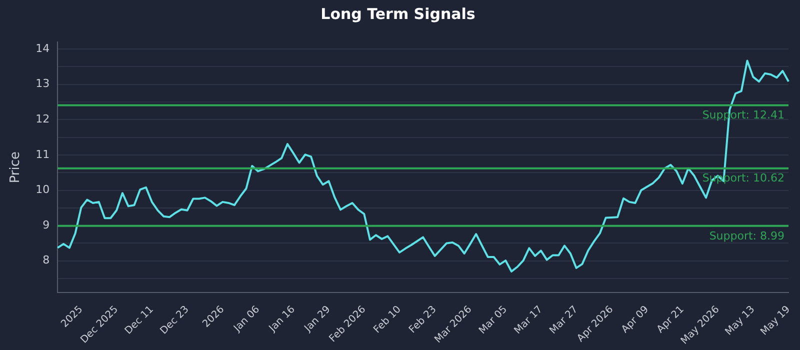 The height and width of the screenshot is (350, 800). What do you see at coordinates (317, 319) in the screenshot?
I see `x-tick-label: Jan 29` at bounding box center [317, 319].